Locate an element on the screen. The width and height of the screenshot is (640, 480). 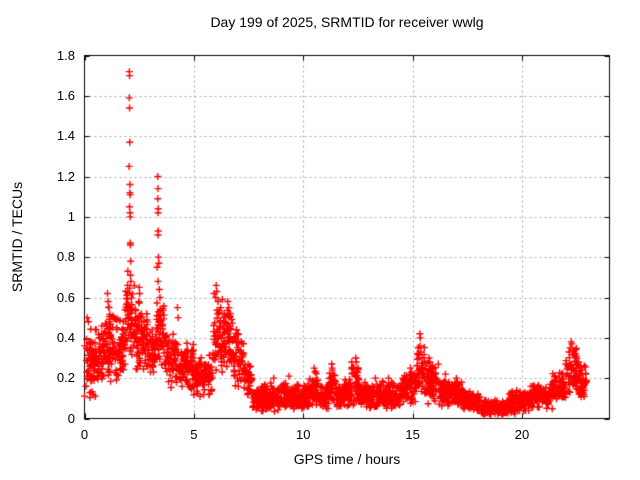
y-tick-label: 0.8 is located at coordinates (65, 257).